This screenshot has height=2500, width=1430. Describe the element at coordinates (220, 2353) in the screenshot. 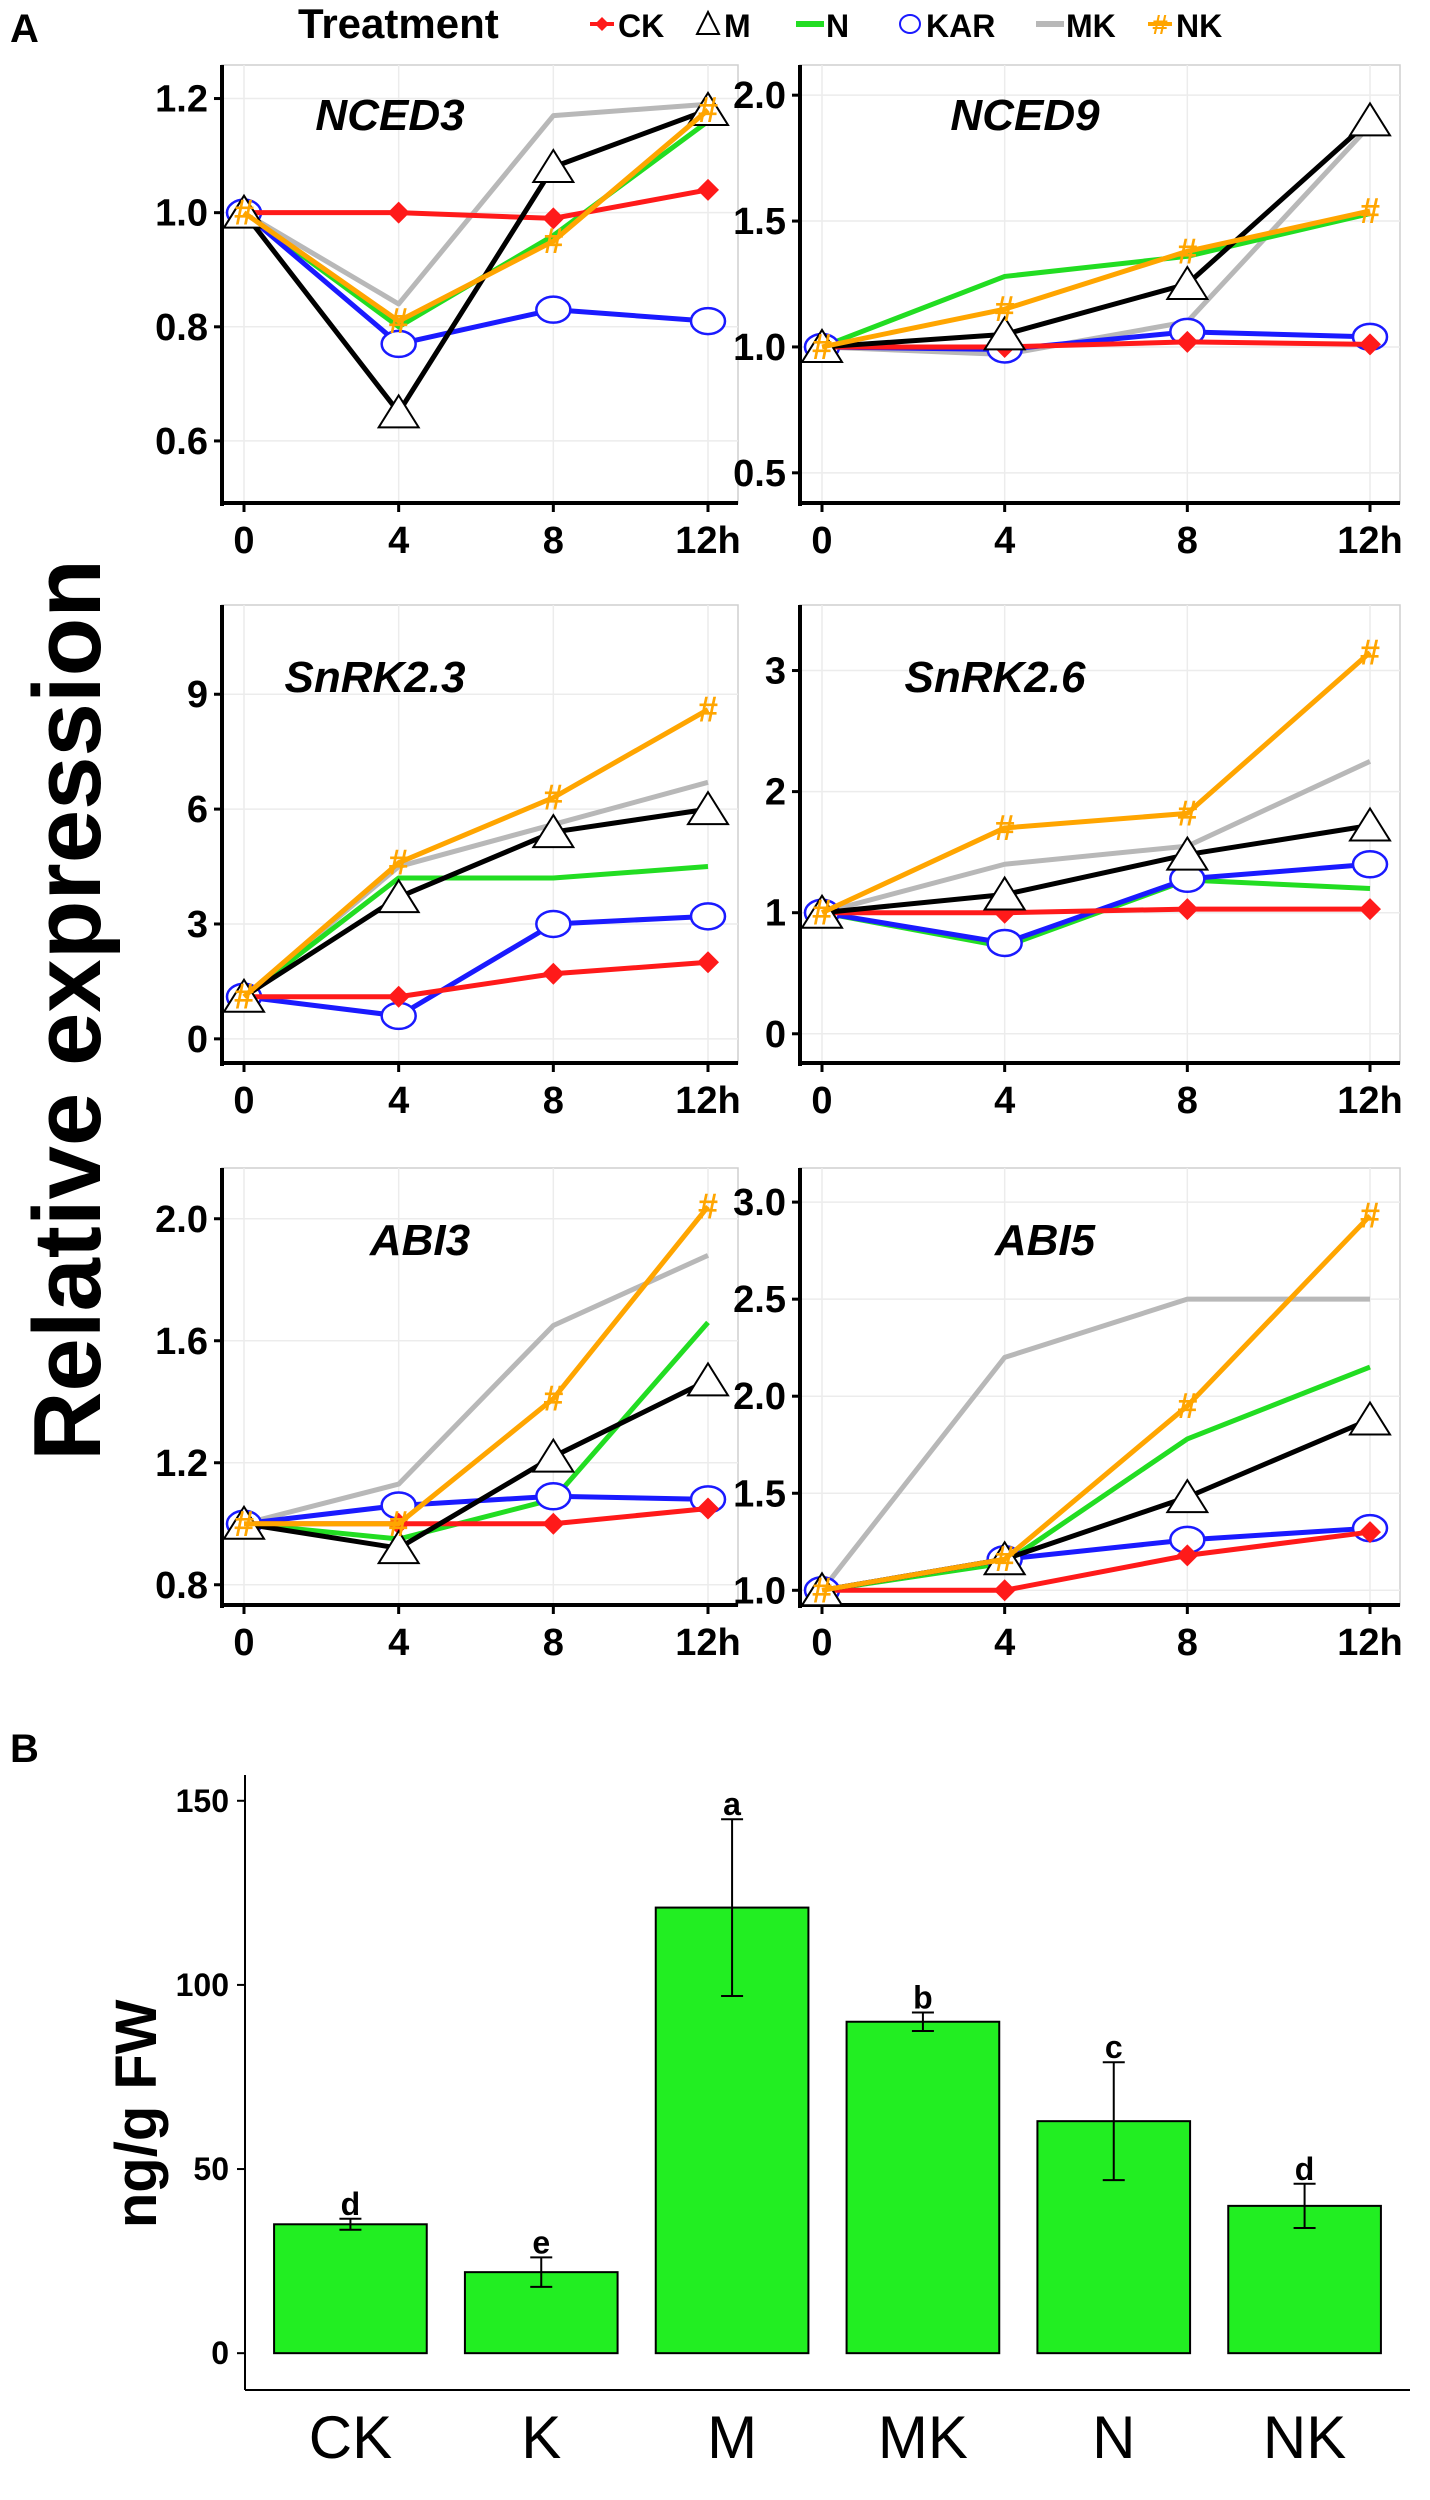

I see `bar-y-tick-label: 0` at that location.